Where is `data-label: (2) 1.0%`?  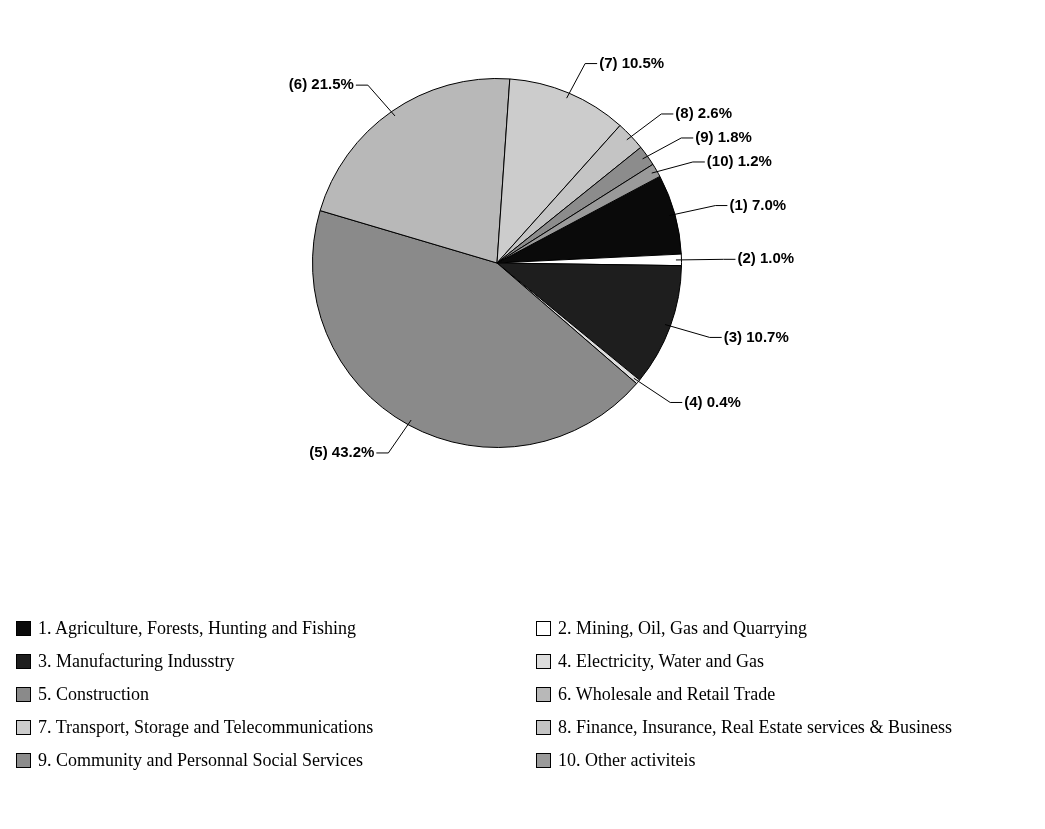
data-label: (2) 1.0% is located at coordinates (766, 258).